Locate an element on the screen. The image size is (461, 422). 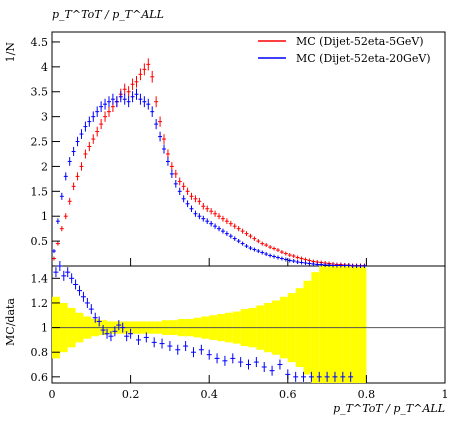
ratio-y-axis-title: MC/data is located at coordinates (10, 322).